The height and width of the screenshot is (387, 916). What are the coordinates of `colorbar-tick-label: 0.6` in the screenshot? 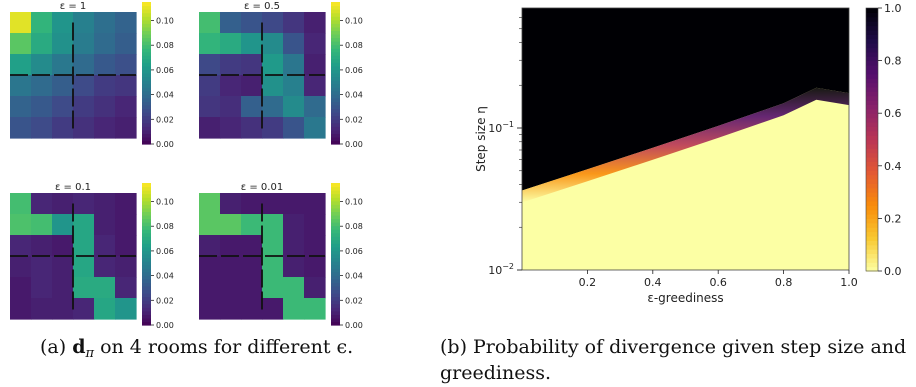 It's located at (893, 113).